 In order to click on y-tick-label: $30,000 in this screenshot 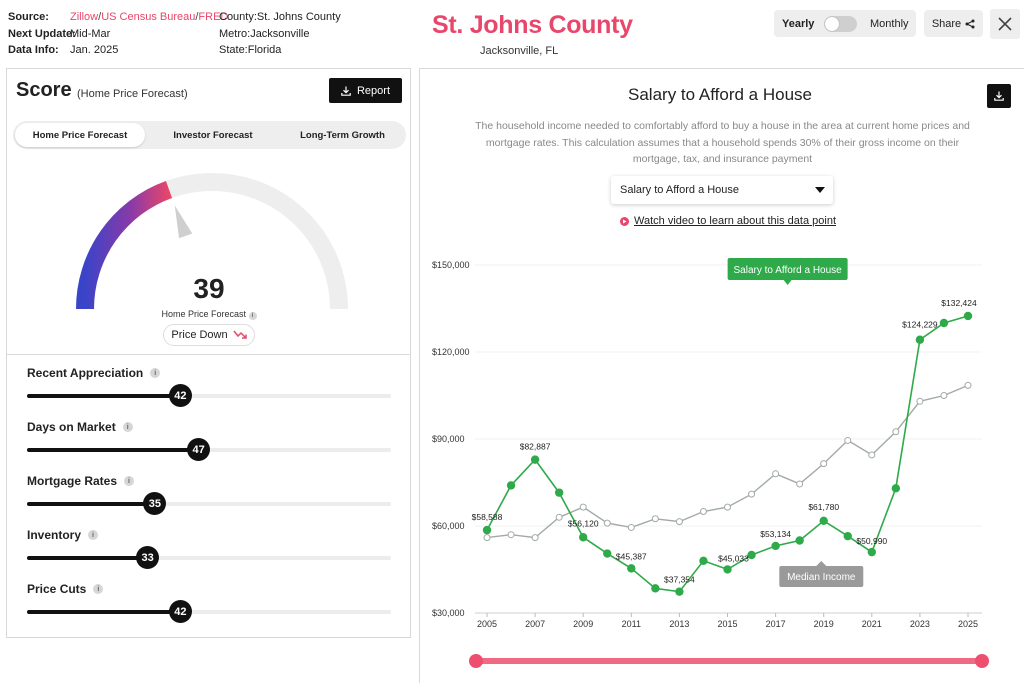, I will do `click(448, 613)`.